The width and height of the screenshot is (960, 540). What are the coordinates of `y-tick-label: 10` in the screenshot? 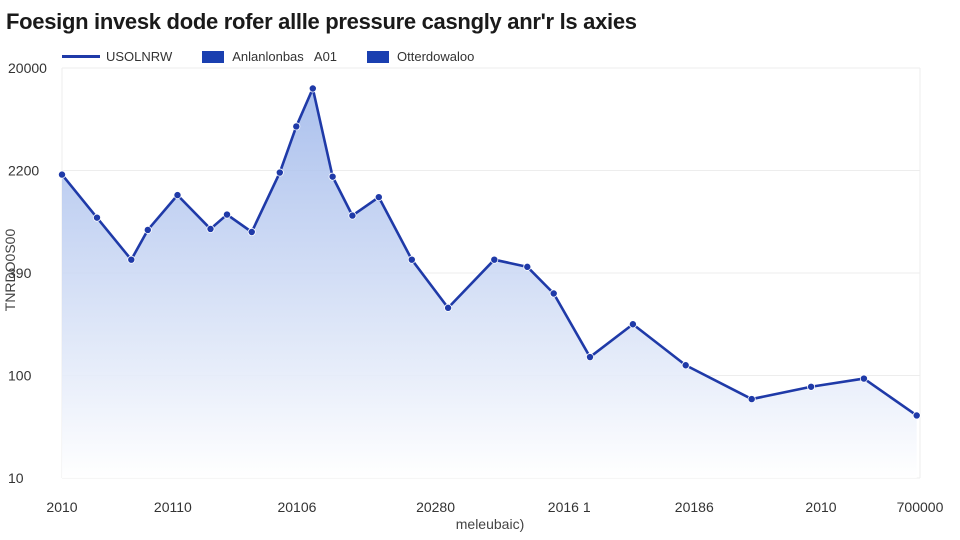 It's located at (16, 478).